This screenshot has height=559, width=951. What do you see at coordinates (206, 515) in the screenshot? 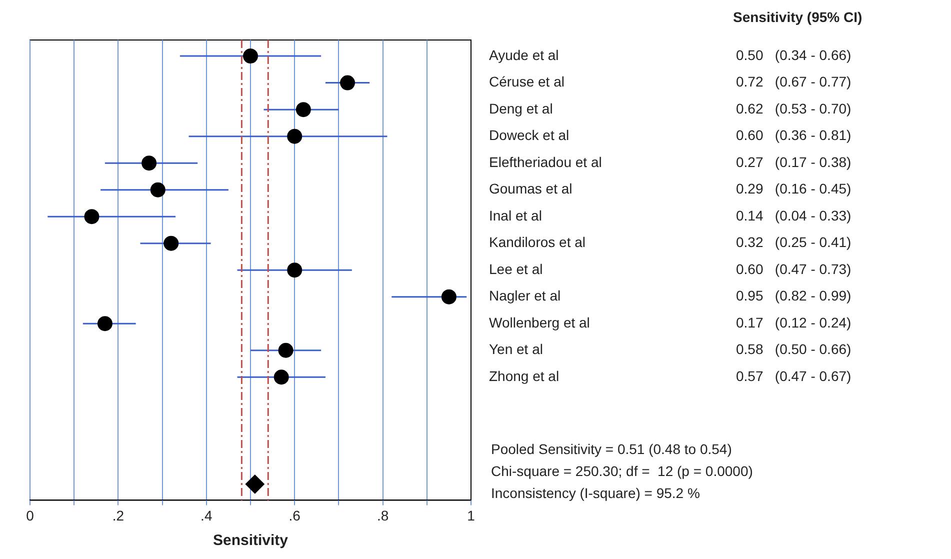
I see `x-tick-label: .4` at bounding box center [206, 515].